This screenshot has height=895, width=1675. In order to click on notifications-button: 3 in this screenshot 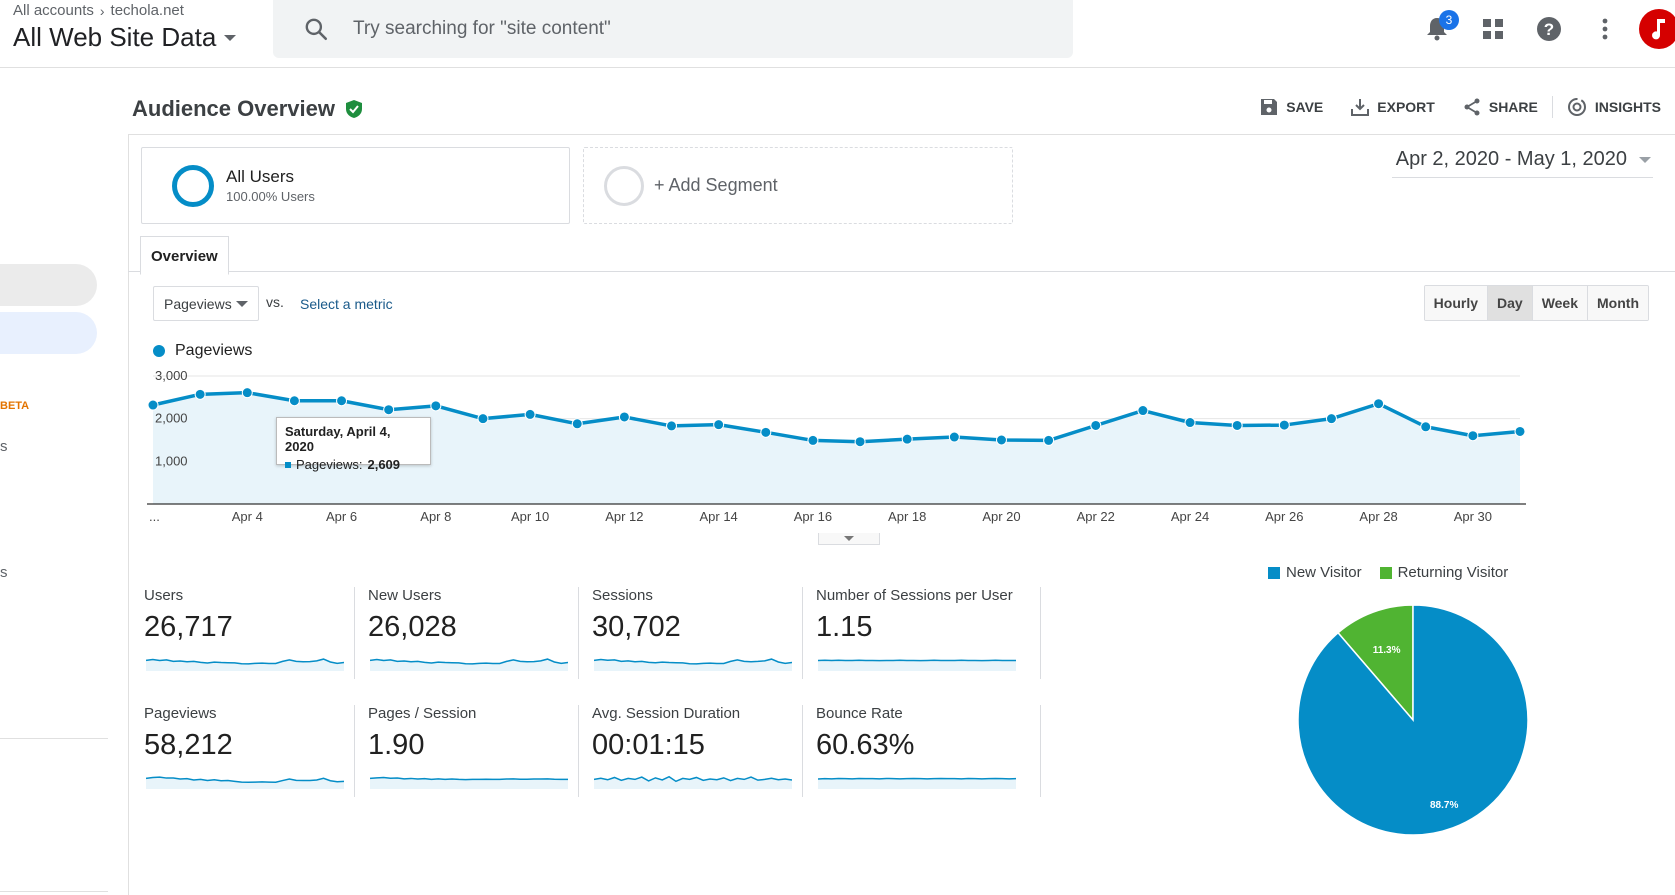, I will do `click(1437, 29)`.